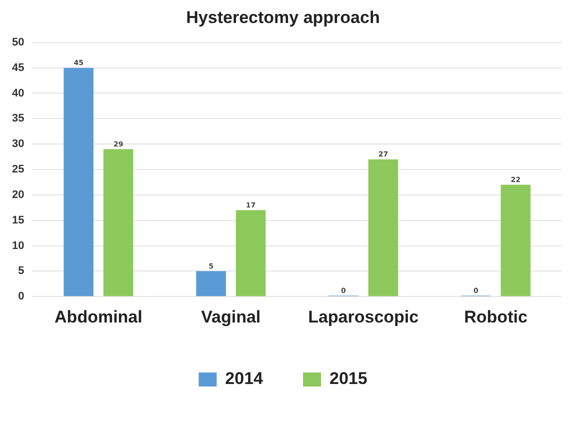  I want to click on y-tick-label: 45, so click(18, 68).